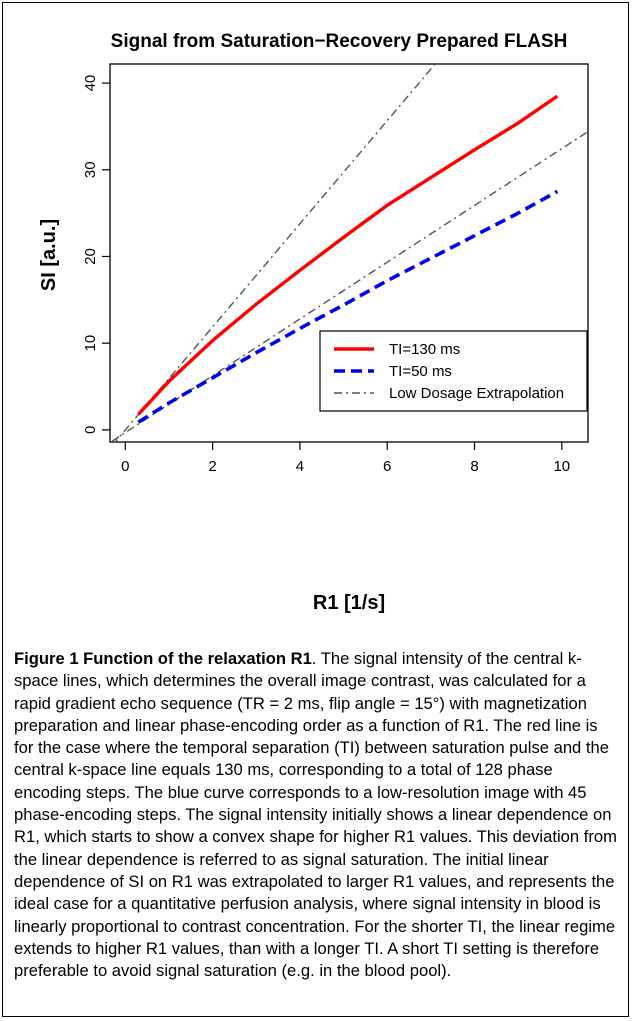  I want to click on y-tick-label-4: 40, so click(90, 83).